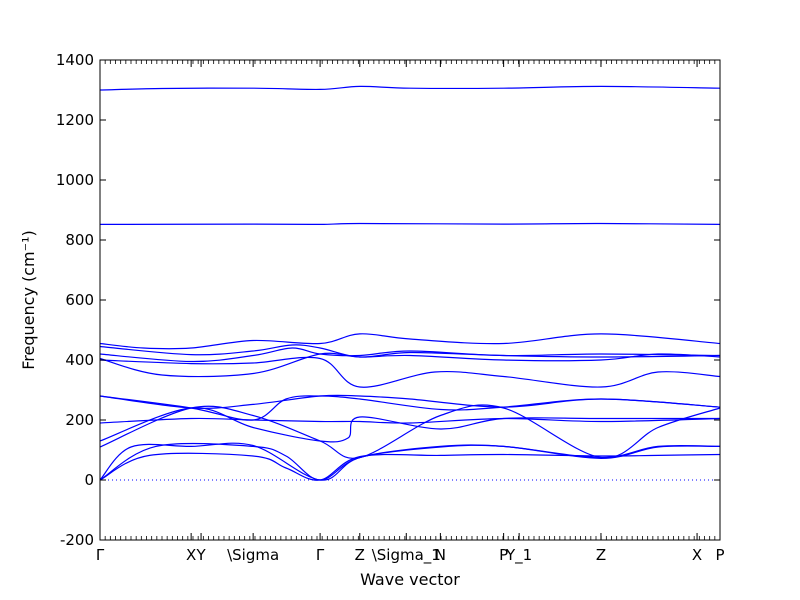 Image resolution: width=800 pixels, height=600 pixels. What do you see at coordinates (79, 300) in the screenshot?
I see `y-tick-label: 600` at bounding box center [79, 300].